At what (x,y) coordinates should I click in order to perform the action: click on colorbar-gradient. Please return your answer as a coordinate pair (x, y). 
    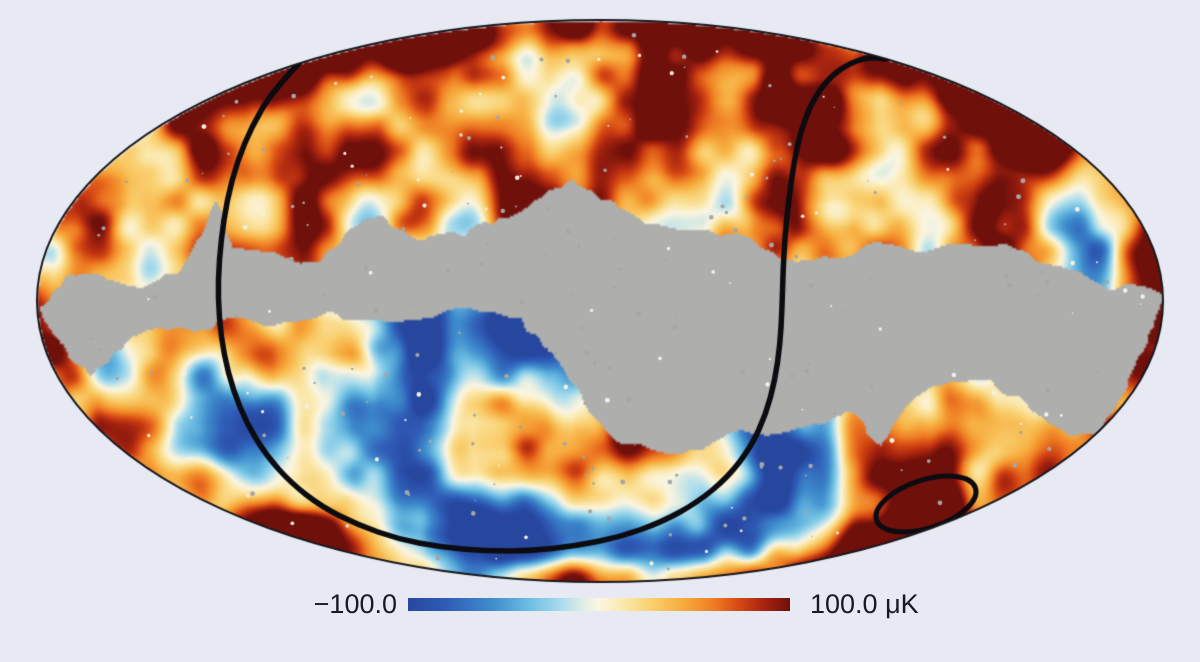
    Looking at the image, I should click on (599, 604).